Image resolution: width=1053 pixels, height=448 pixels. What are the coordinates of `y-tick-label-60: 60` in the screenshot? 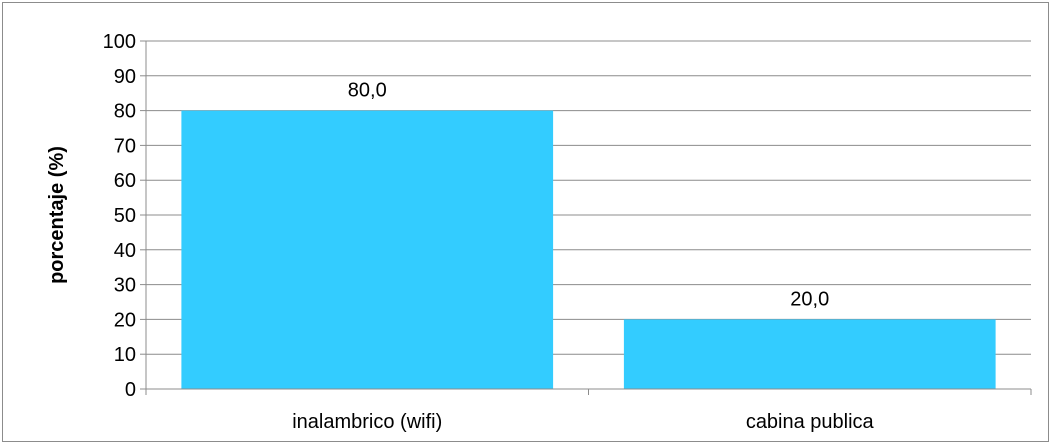 It's located at (125, 181).